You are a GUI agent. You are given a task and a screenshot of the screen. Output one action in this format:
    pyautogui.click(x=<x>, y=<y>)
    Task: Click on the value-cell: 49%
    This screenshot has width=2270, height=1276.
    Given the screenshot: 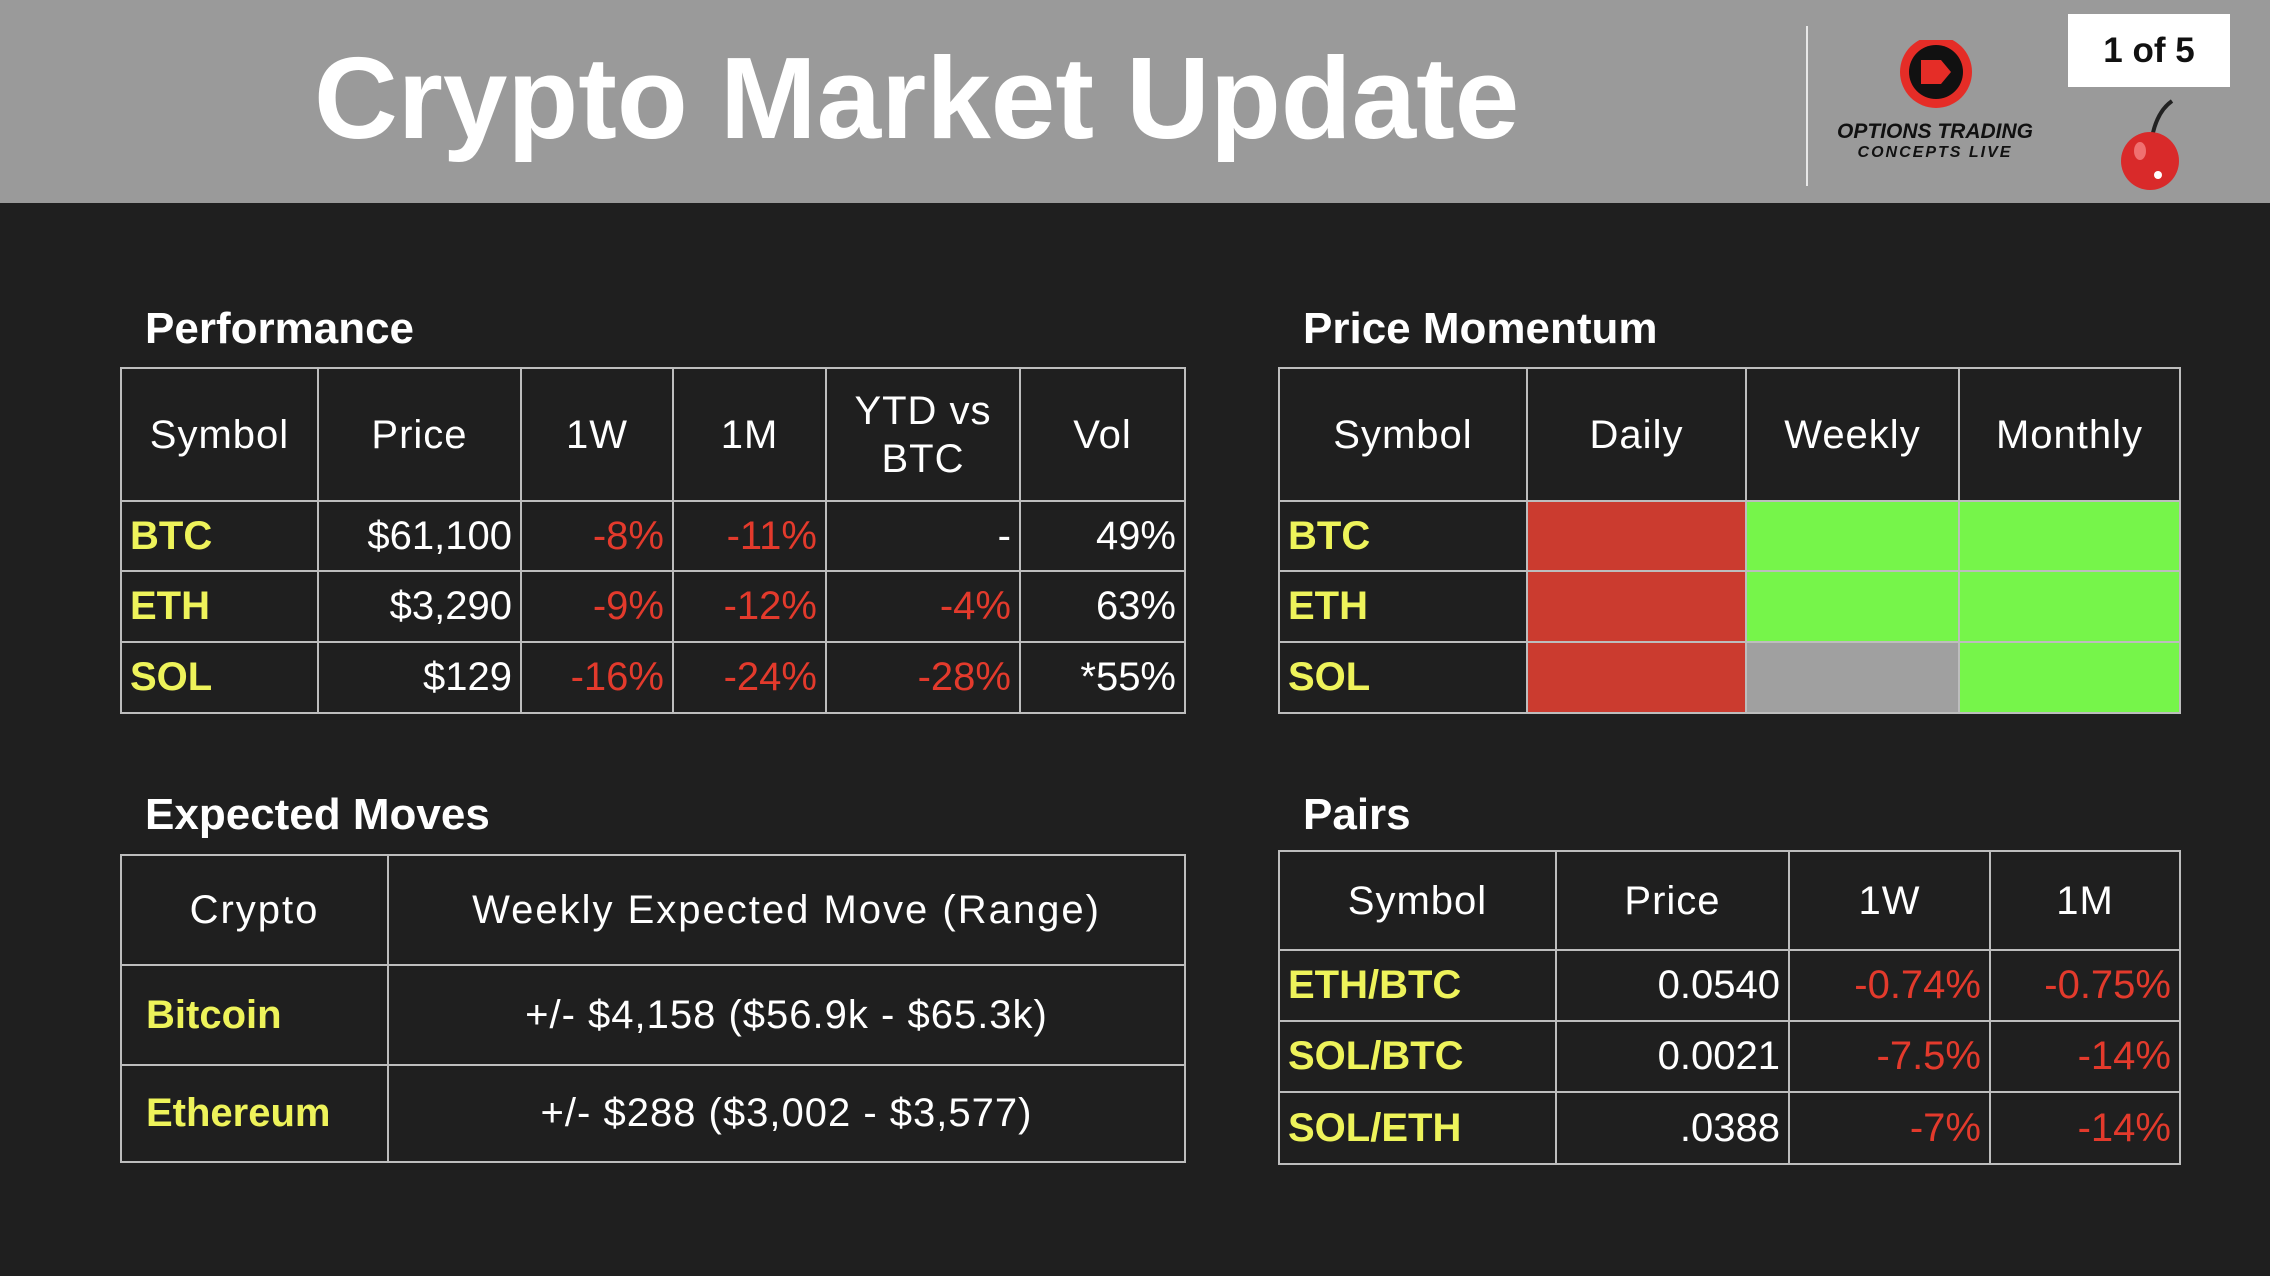 What is the action you would take?
    pyautogui.click(x=1102, y=536)
    